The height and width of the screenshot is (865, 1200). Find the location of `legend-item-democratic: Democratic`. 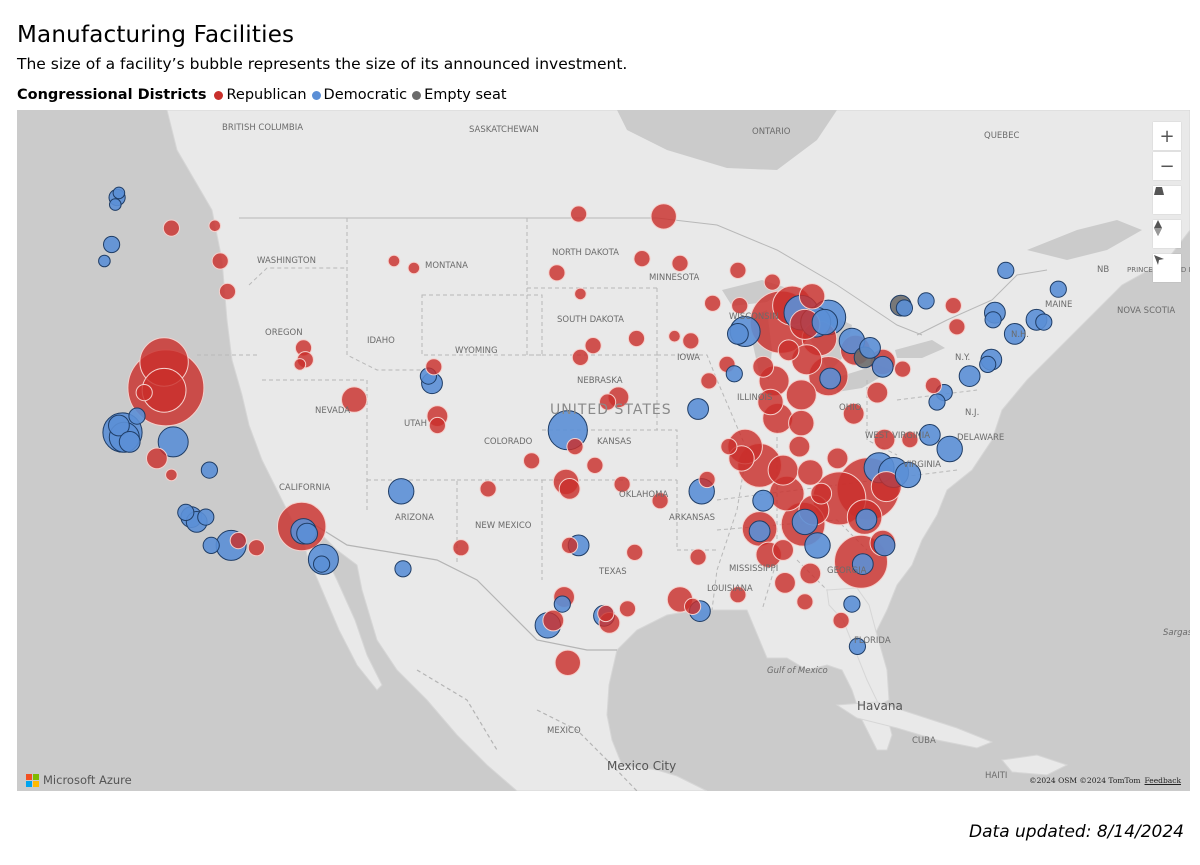

legend-item-democratic: Democratic is located at coordinates (359, 95).